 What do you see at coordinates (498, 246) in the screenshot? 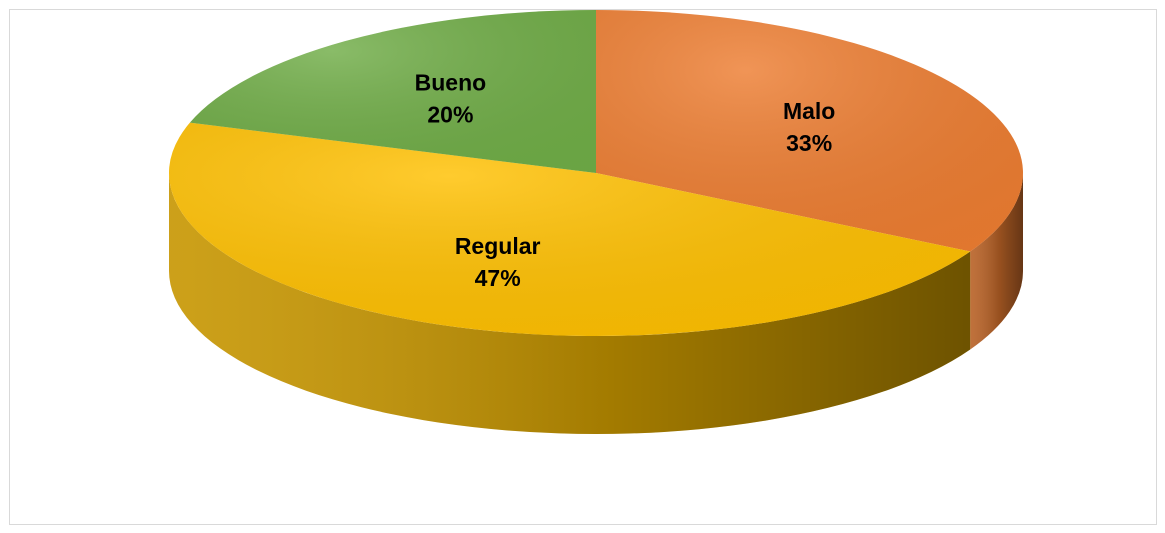
I see `pie-label-name-regular: Regular` at bounding box center [498, 246].